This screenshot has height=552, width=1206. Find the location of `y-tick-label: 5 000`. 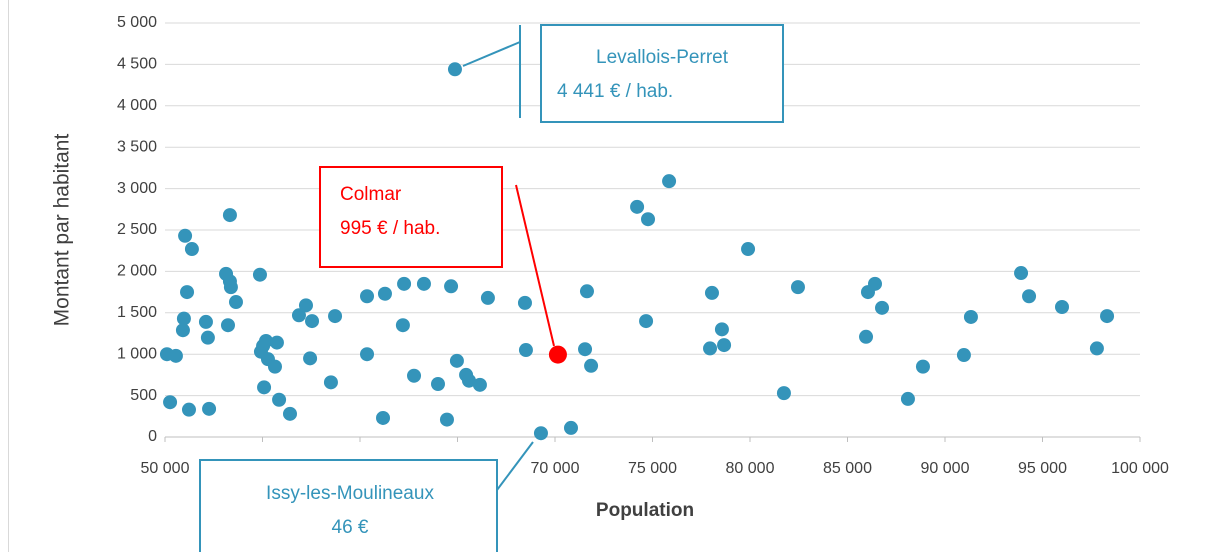

y-tick-label: 5 000 is located at coordinates (137, 22).